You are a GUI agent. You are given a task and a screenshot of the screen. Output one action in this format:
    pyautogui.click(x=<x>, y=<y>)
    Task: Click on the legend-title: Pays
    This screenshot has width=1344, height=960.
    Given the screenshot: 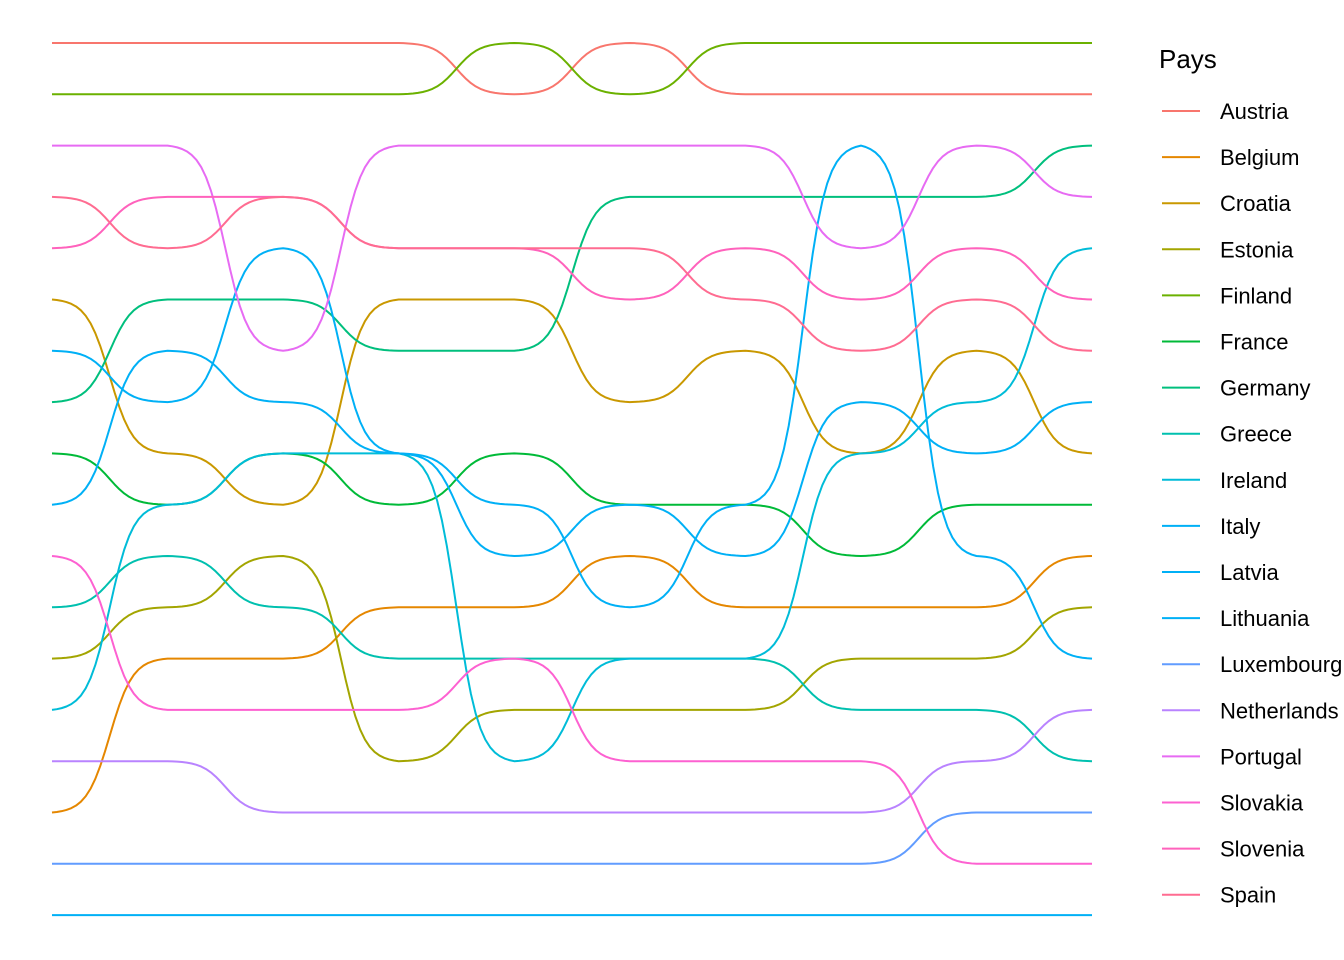 What is the action you would take?
    pyautogui.click(x=1188, y=59)
    